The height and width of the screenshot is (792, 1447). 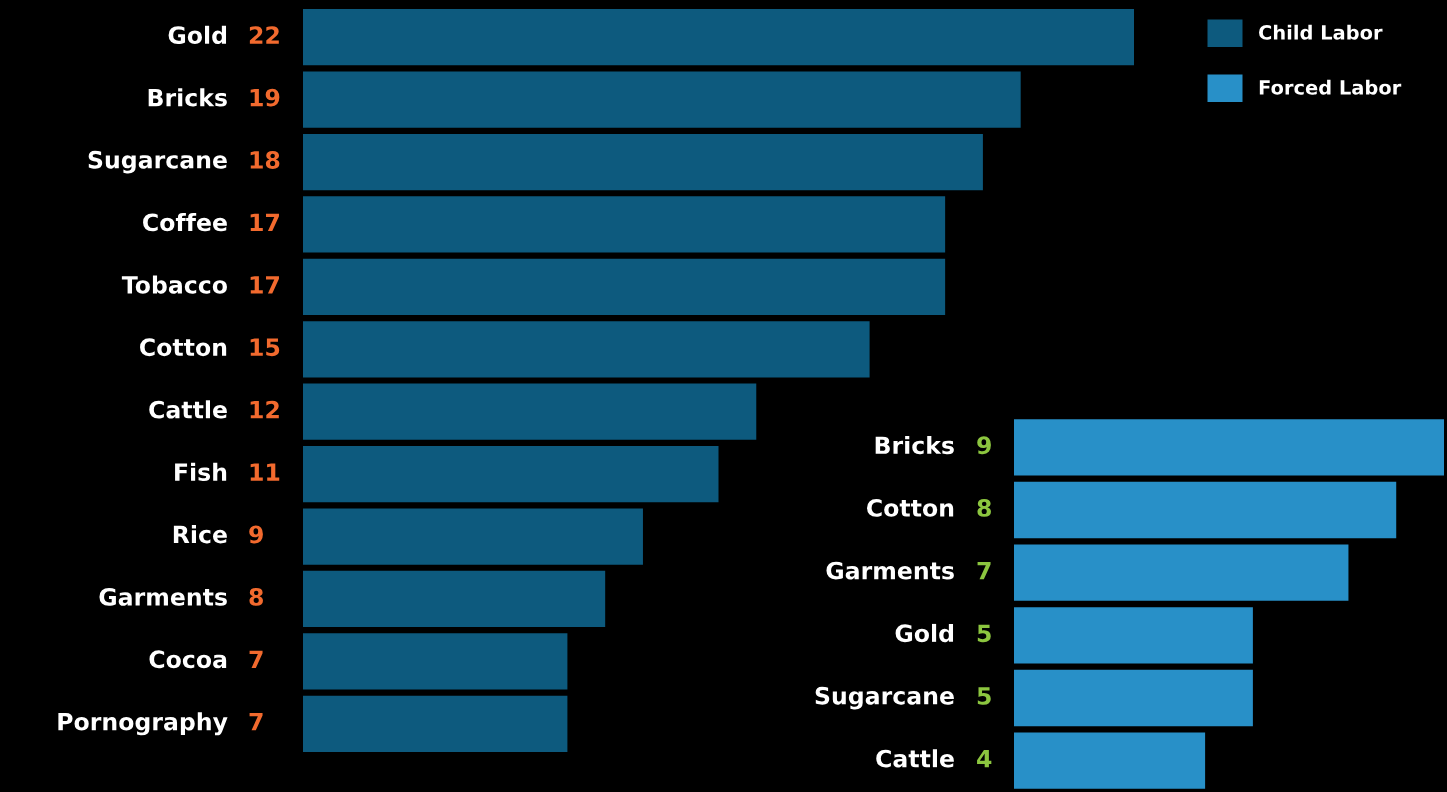 What do you see at coordinates (200, 534) in the screenshot?
I see `y-tick-label: Rice` at bounding box center [200, 534].